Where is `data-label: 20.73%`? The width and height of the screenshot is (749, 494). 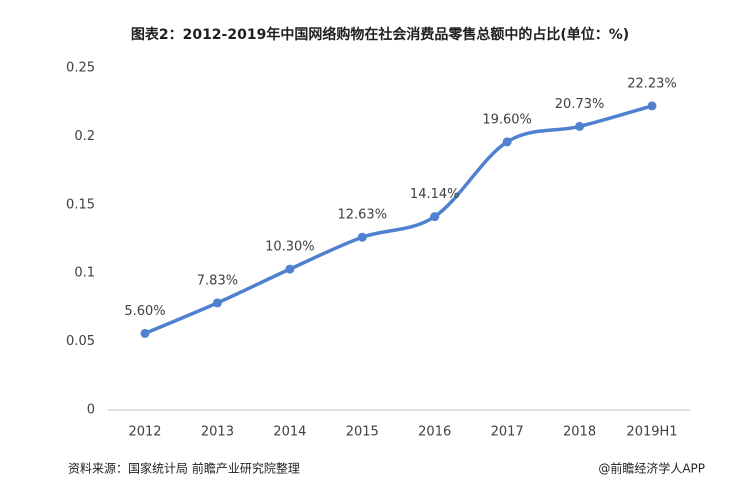 data-label: 20.73% is located at coordinates (580, 104).